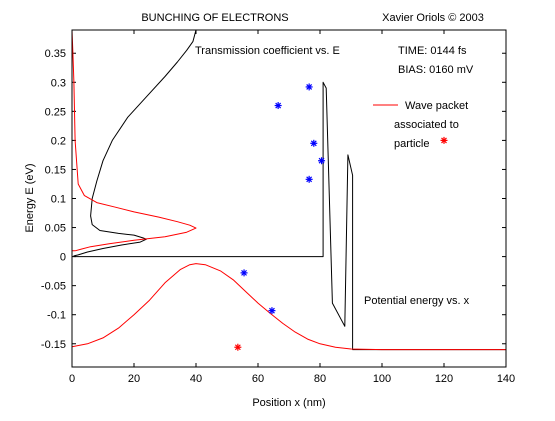 Image resolution: width=555 pixels, height=421 pixels. What do you see at coordinates (433, 18) in the screenshot?
I see `author-credit: Xavier Oriols © 2003` at bounding box center [433, 18].